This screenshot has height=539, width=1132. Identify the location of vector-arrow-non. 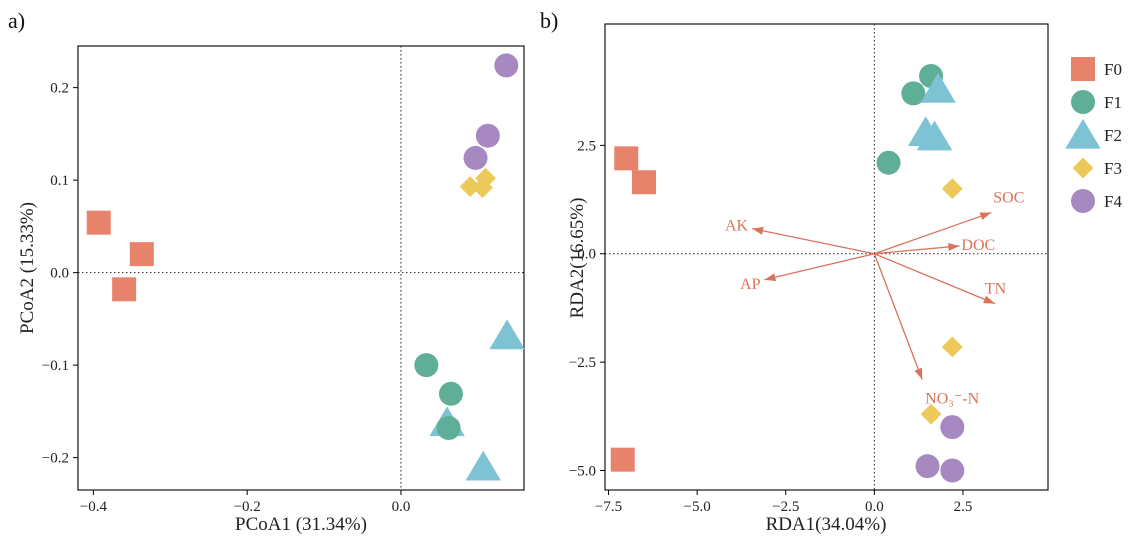
(898, 316).